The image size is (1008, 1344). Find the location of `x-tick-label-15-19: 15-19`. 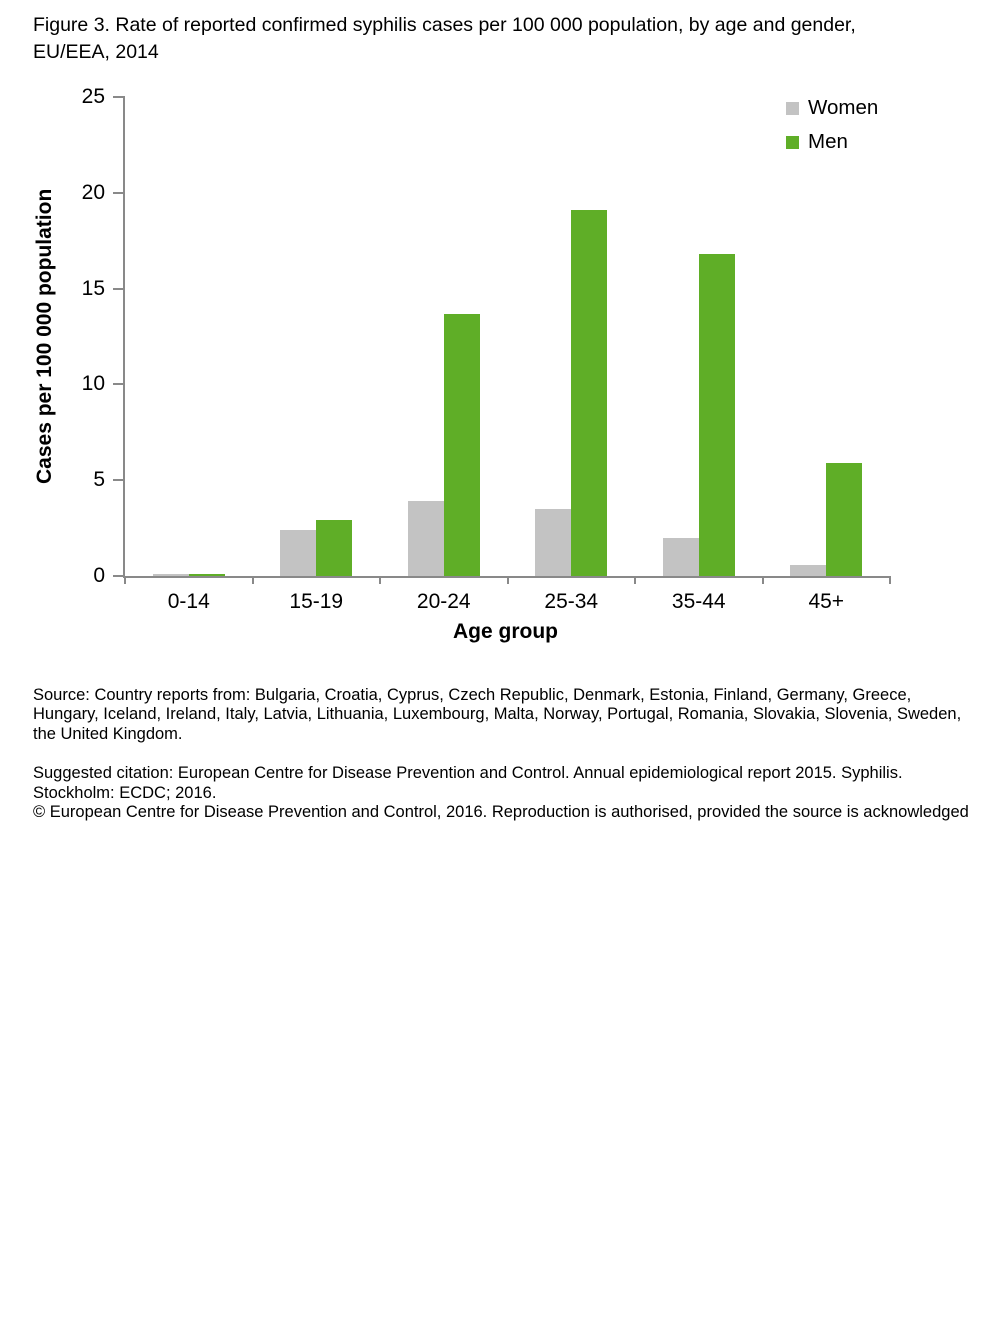

x-tick-label-15-19: 15-19 is located at coordinates (316, 601).